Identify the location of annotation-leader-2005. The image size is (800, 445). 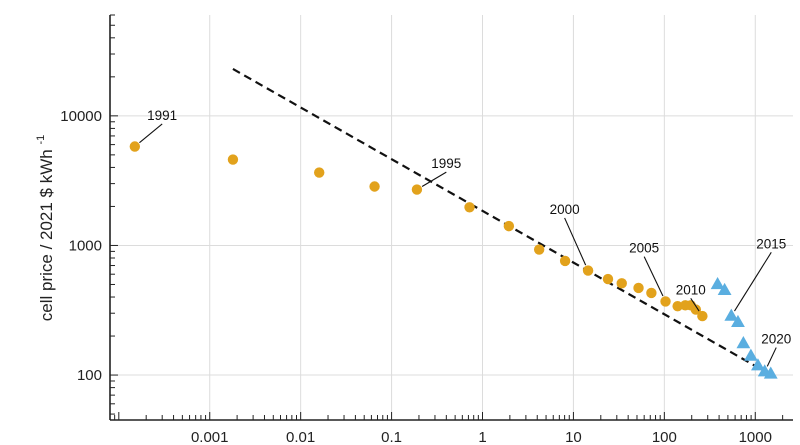
(653, 276).